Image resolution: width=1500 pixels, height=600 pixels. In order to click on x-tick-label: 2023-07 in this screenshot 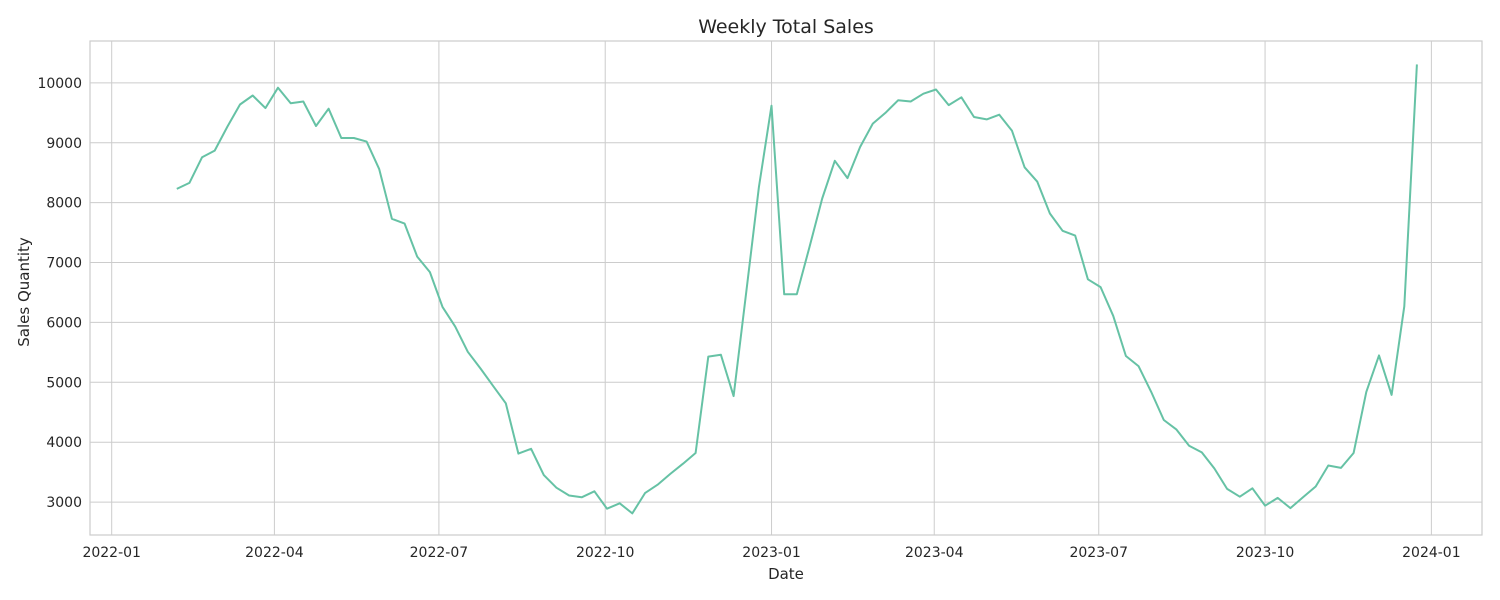, I will do `click(1098, 553)`.